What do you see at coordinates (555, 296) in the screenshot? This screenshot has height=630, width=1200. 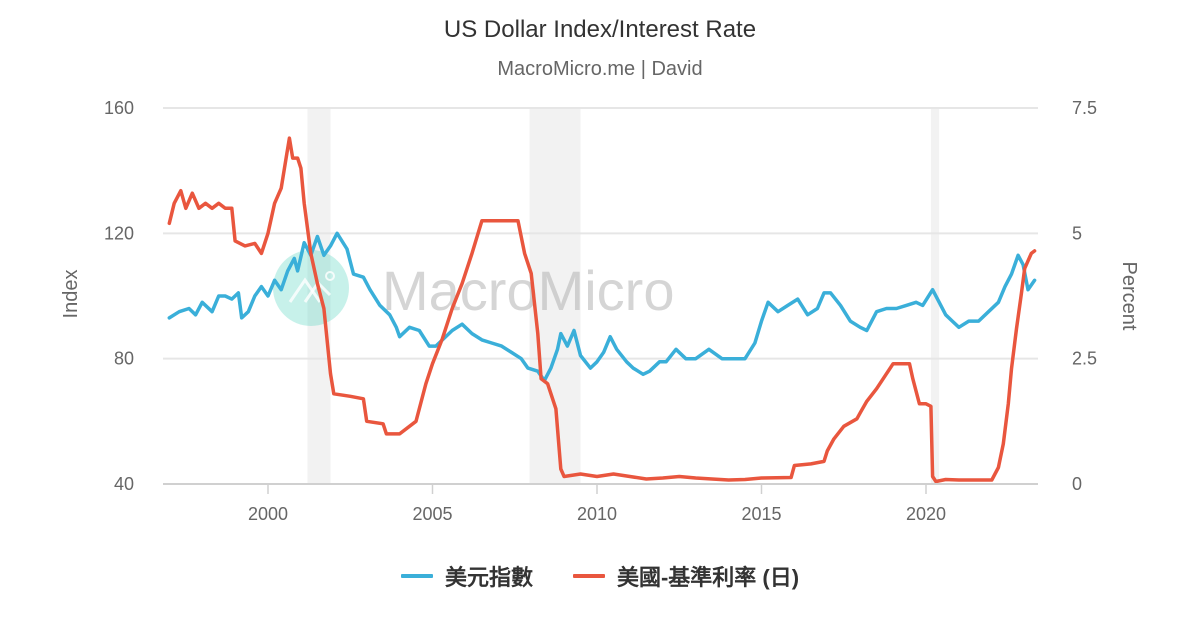 I see `recession-band` at bounding box center [555, 296].